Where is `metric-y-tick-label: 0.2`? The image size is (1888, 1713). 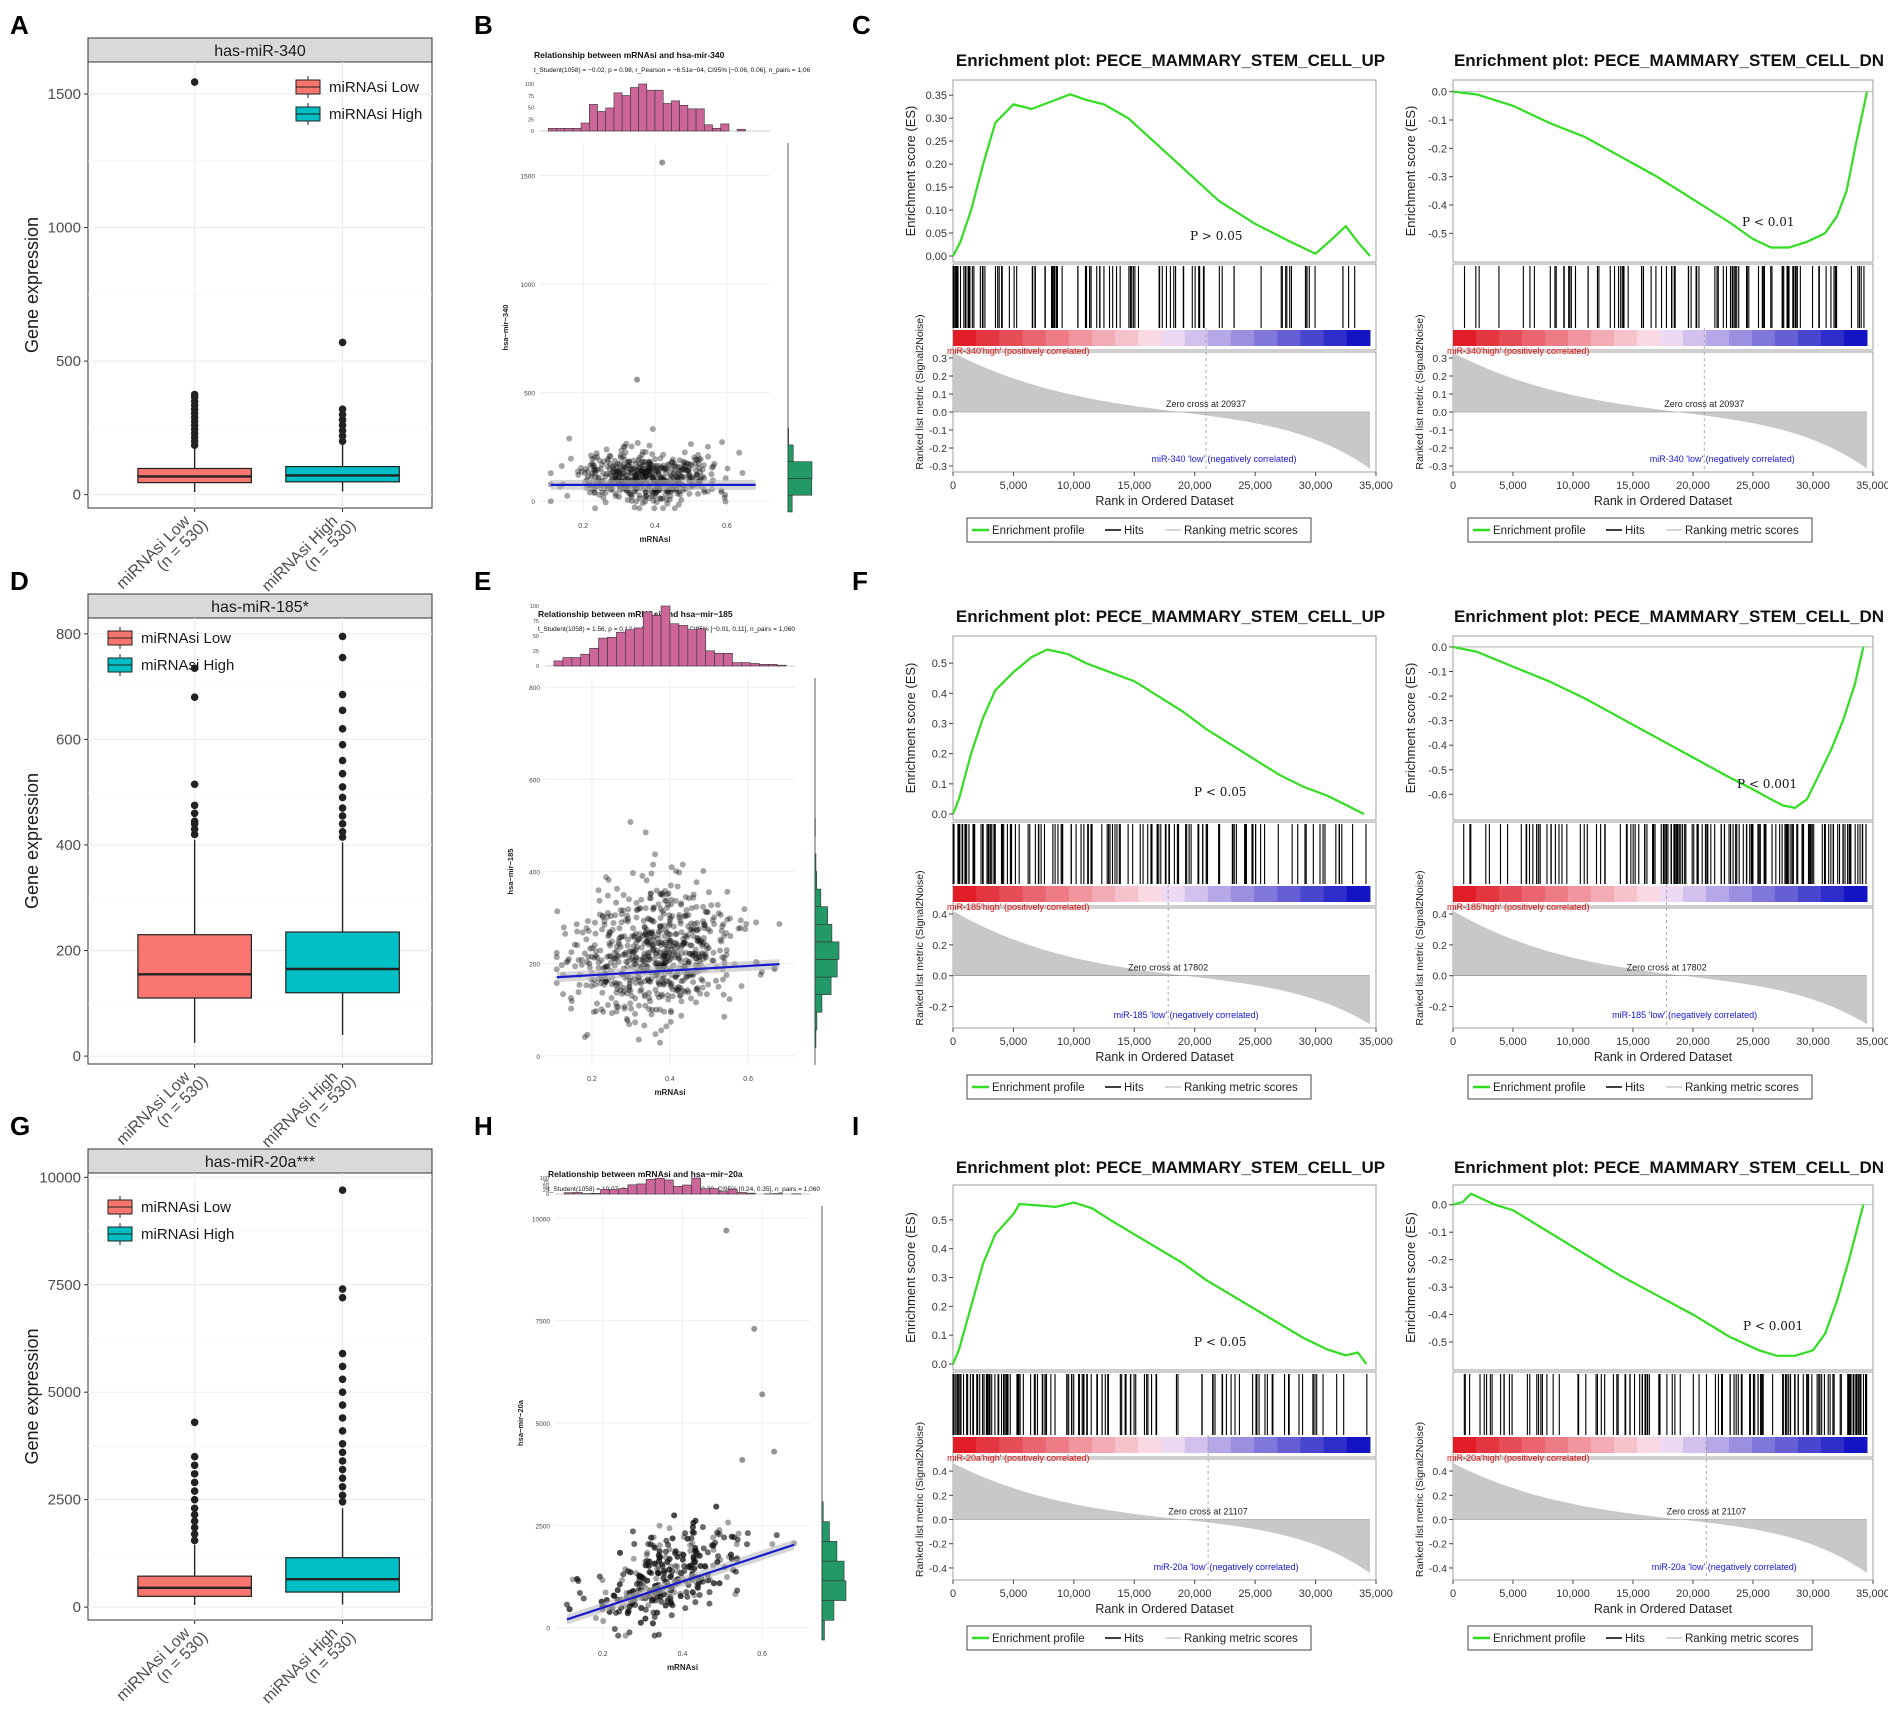 metric-y-tick-label: 0.2 is located at coordinates (1439, 946).